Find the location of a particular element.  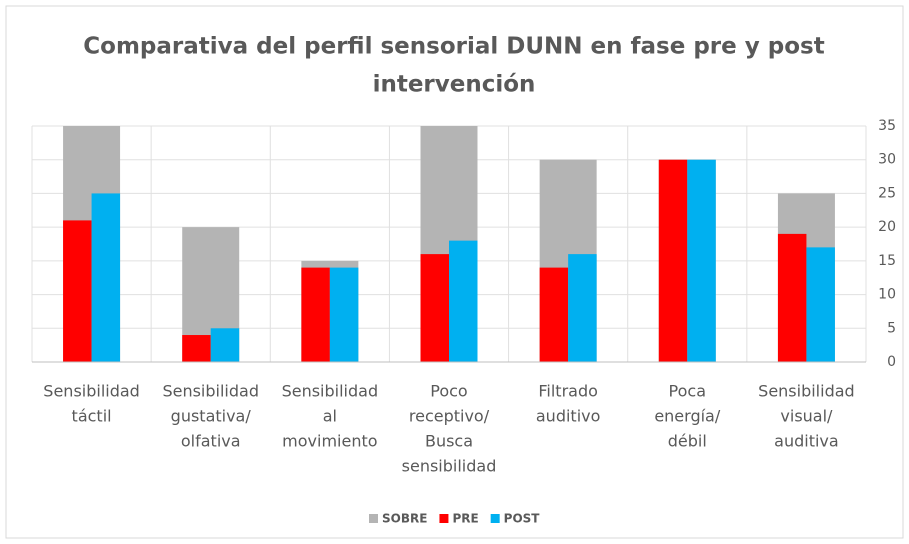

x-tick-label: movimiento is located at coordinates (329, 441).